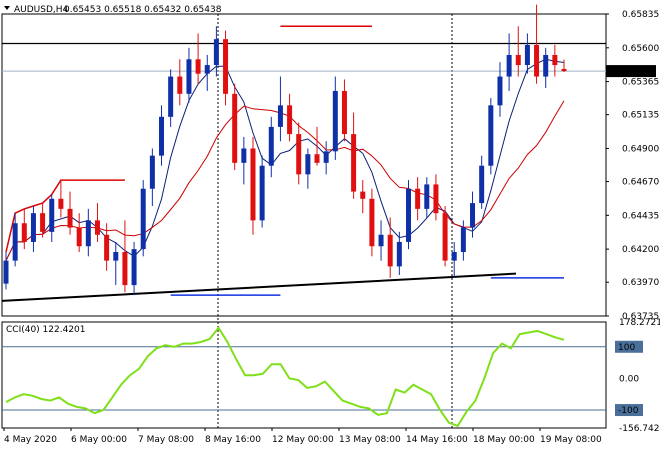  I want to click on upper-channel-line, so click(65, 216).